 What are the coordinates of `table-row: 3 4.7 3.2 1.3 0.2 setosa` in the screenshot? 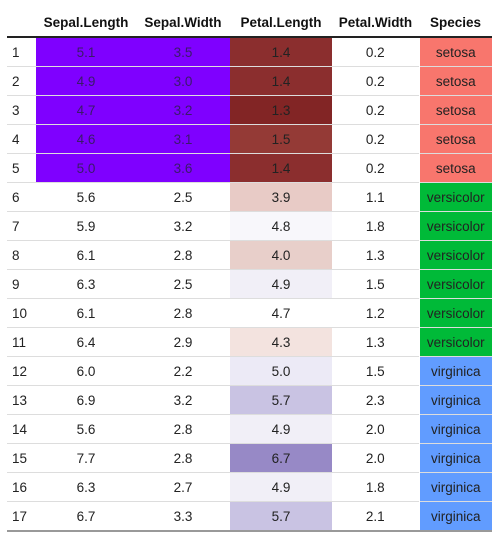 It's located at (249, 110).